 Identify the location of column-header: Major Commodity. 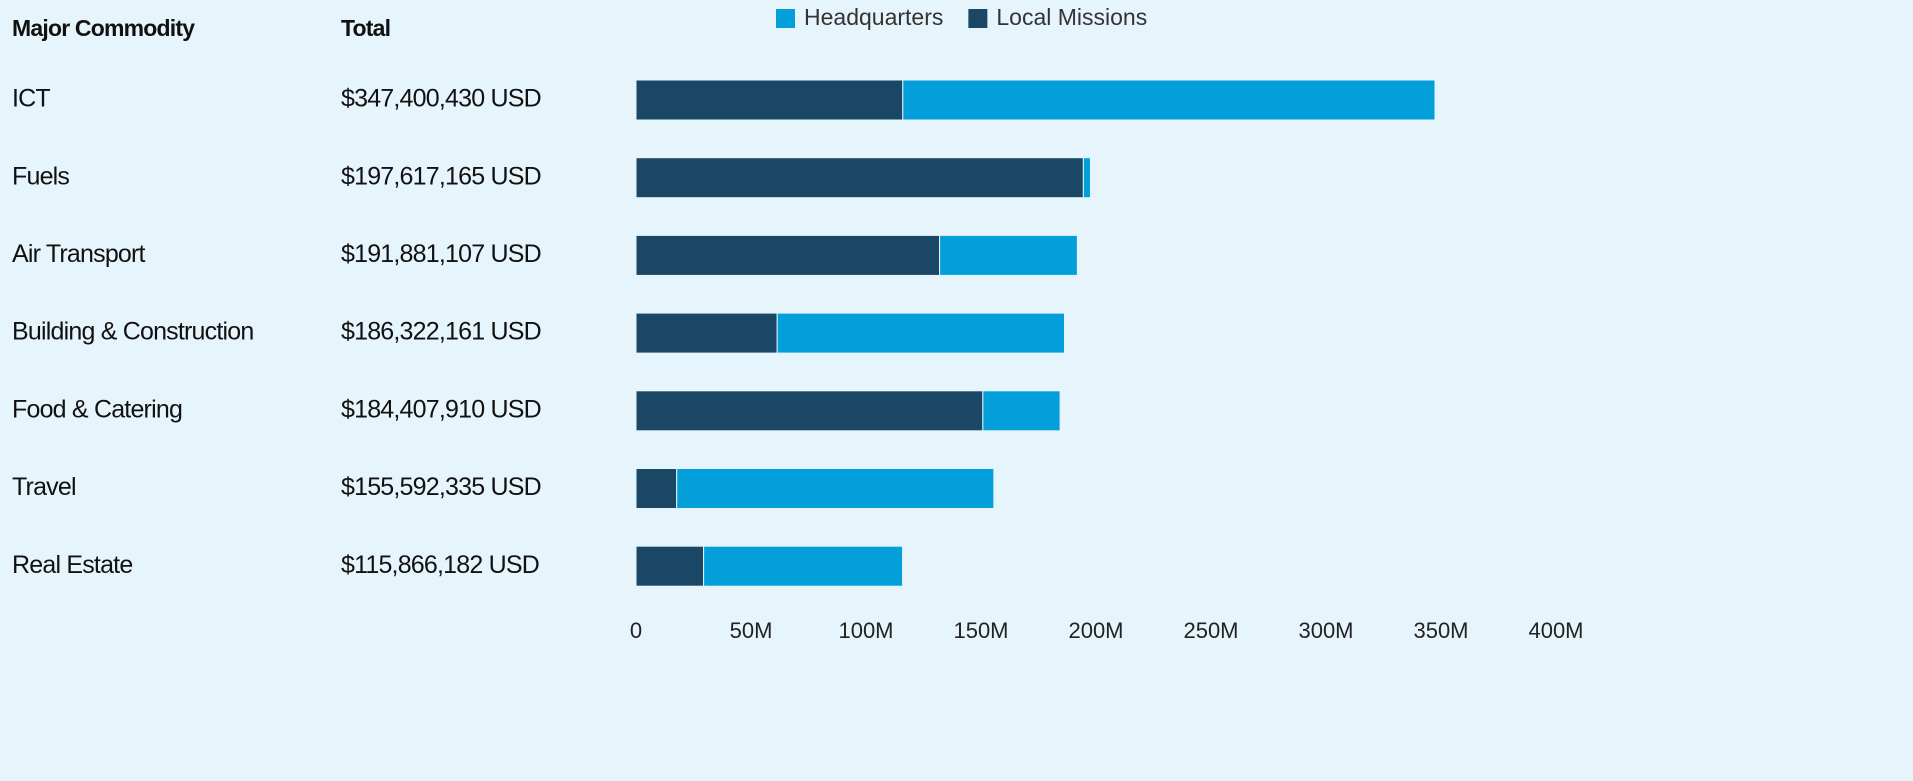
(103, 28).